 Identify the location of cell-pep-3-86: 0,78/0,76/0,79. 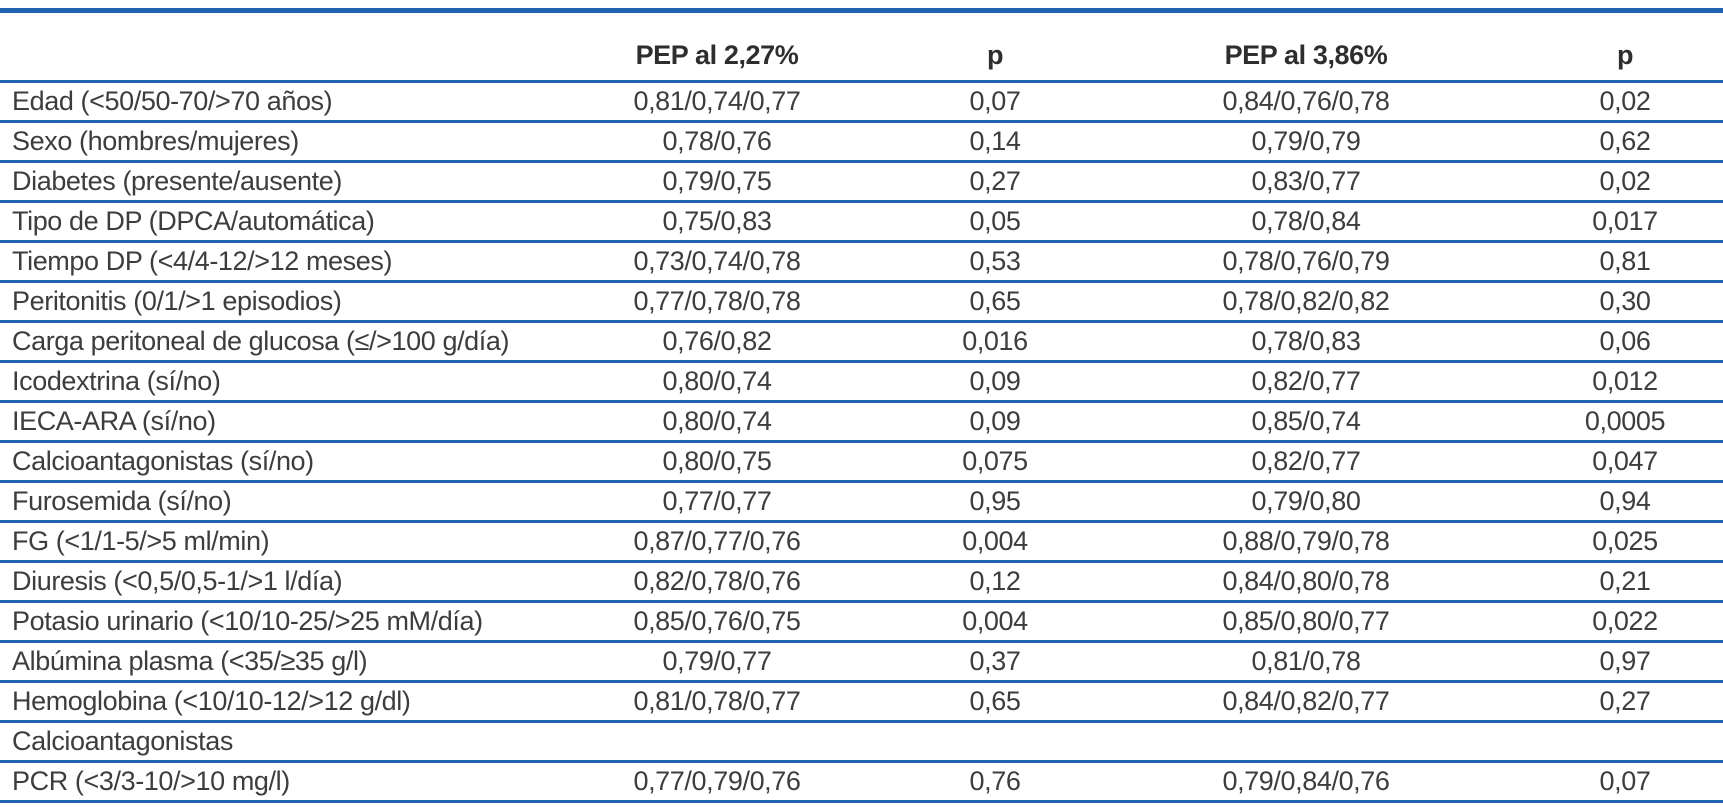
(1306, 262).